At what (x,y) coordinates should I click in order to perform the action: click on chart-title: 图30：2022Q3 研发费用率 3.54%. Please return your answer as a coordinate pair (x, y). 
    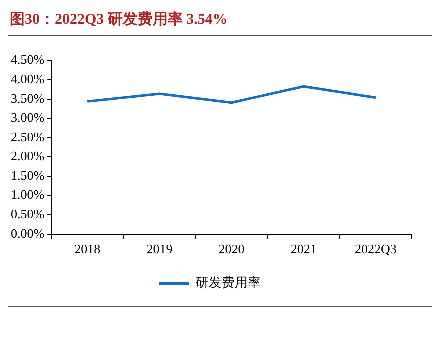
    Looking at the image, I should click on (119, 20).